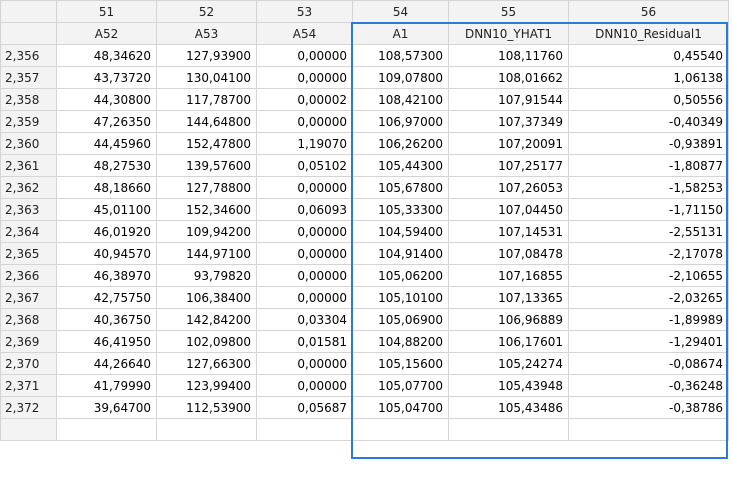 The image size is (732, 488). Describe the element at coordinates (106, 363) in the screenshot. I see `table-cell: 44,26640` at that location.